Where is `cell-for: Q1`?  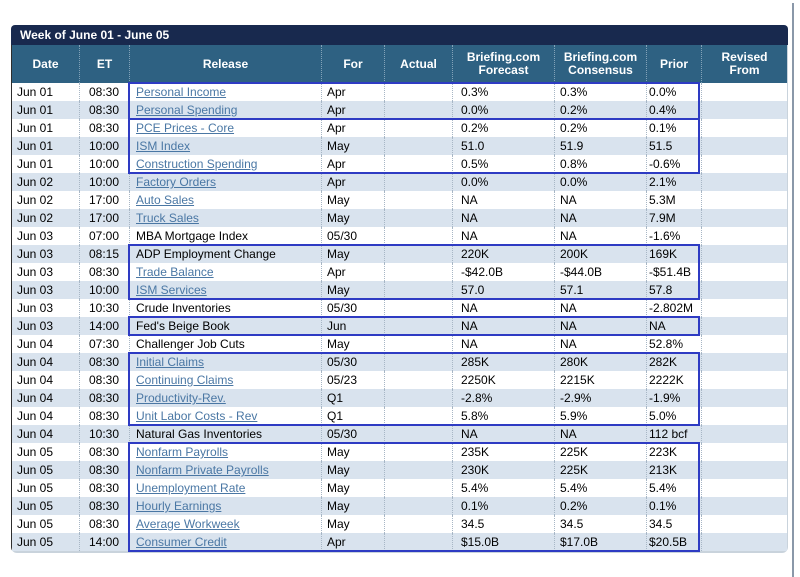
cell-for: Q1 is located at coordinates (353, 398).